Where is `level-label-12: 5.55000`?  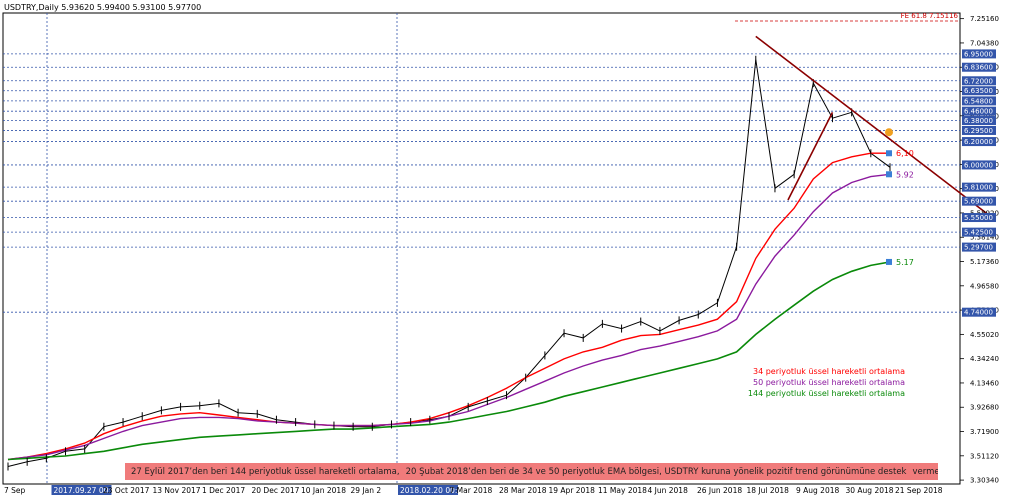 level-label-12: 5.55000 is located at coordinates (978, 218).